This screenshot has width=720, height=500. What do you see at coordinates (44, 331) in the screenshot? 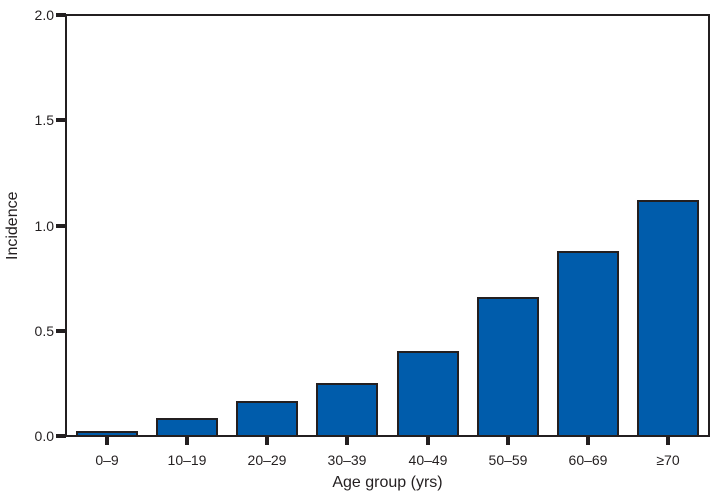
I see `y-tick-label: 0.5` at bounding box center [44, 331].